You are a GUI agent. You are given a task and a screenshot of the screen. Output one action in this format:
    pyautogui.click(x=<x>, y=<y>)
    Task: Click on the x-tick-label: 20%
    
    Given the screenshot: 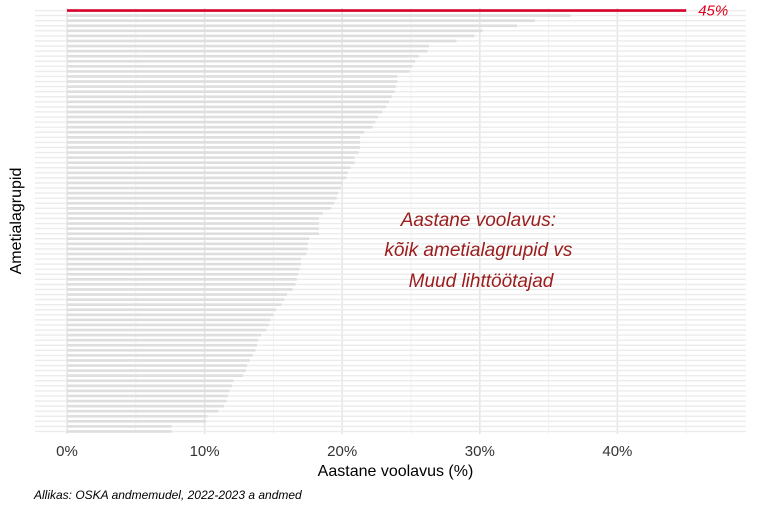 What is the action you would take?
    pyautogui.click(x=342, y=451)
    